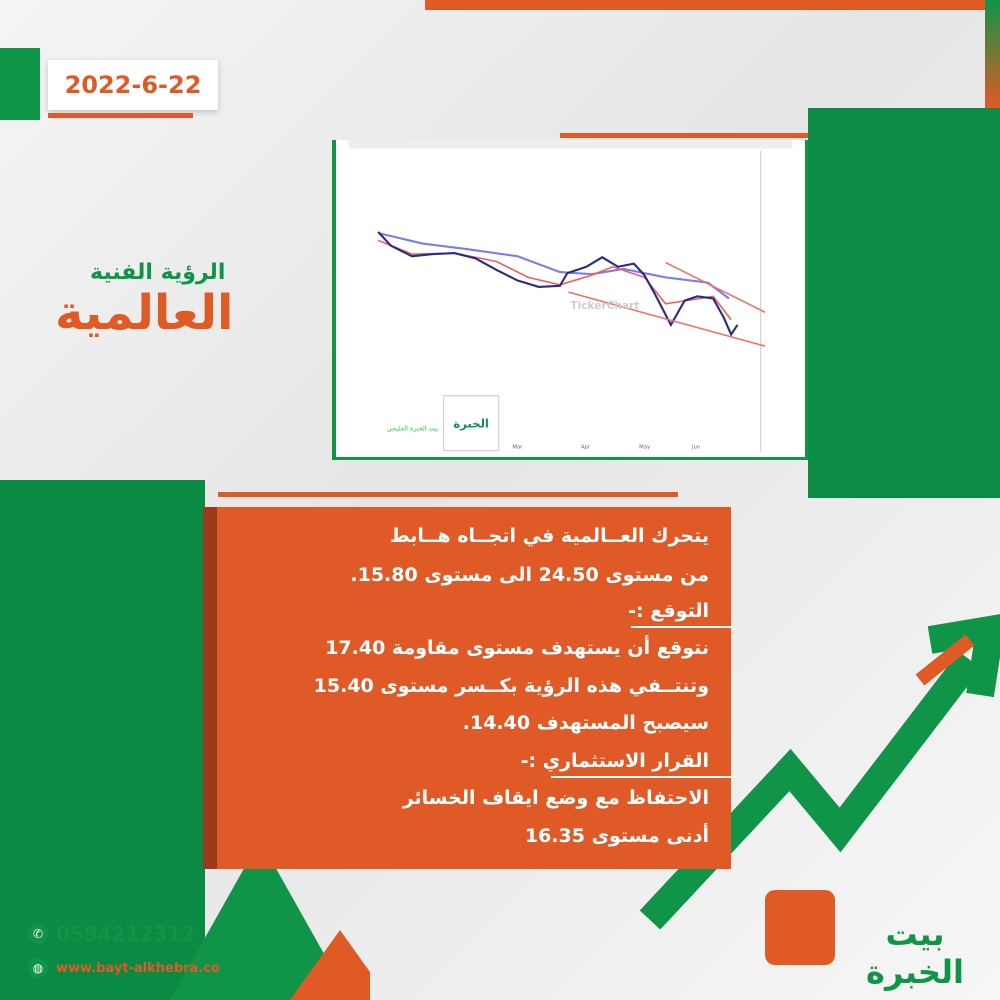 This screenshot has width=1000, height=1000. What do you see at coordinates (992, 54) in the screenshot?
I see `right-accent` at bounding box center [992, 54].